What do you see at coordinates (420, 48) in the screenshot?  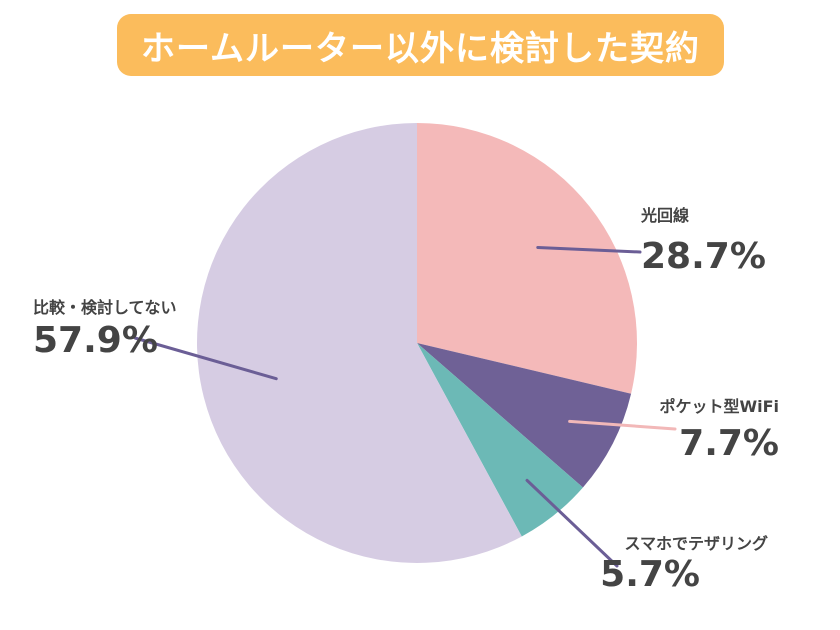 I see `chart-title: ホームルーター以外に検討した契約` at bounding box center [420, 48].